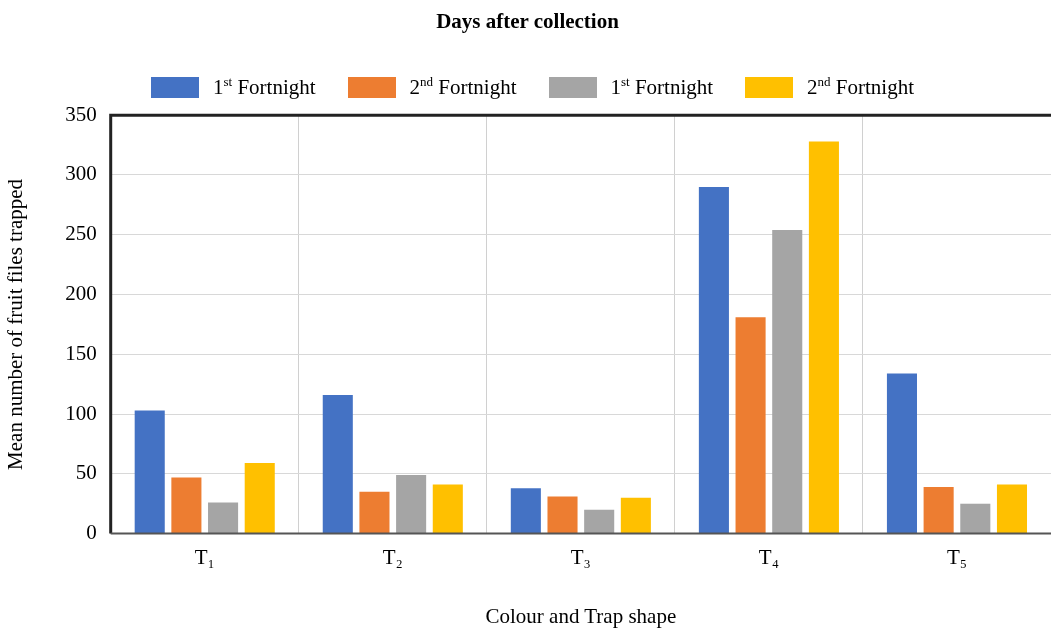 Image resolution: width=1051 pixels, height=630 pixels. I want to click on chart-title: Days after collection, so click(528, 21).